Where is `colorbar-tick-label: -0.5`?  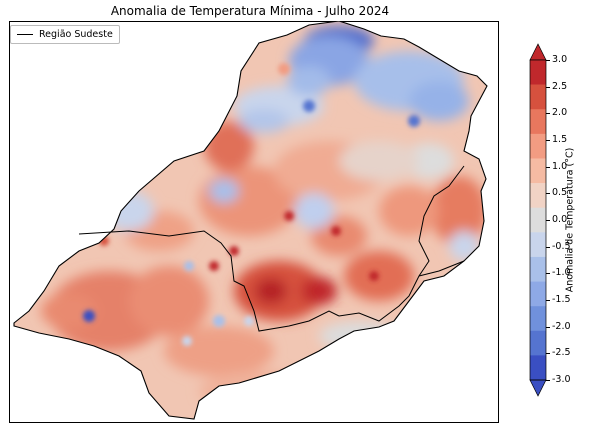
colorbar-tick-label: -0.5 is located at coordinates (561, 246).